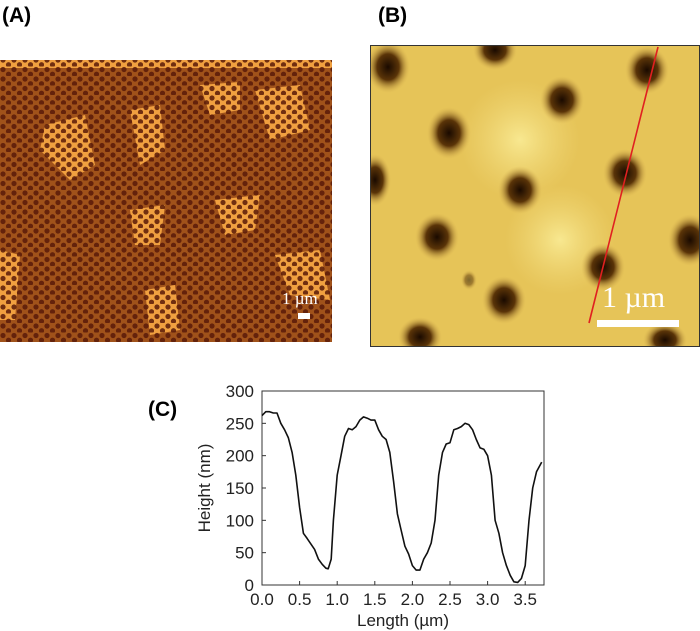  I want to click on panel-label-b: (B), so click(393, 15).